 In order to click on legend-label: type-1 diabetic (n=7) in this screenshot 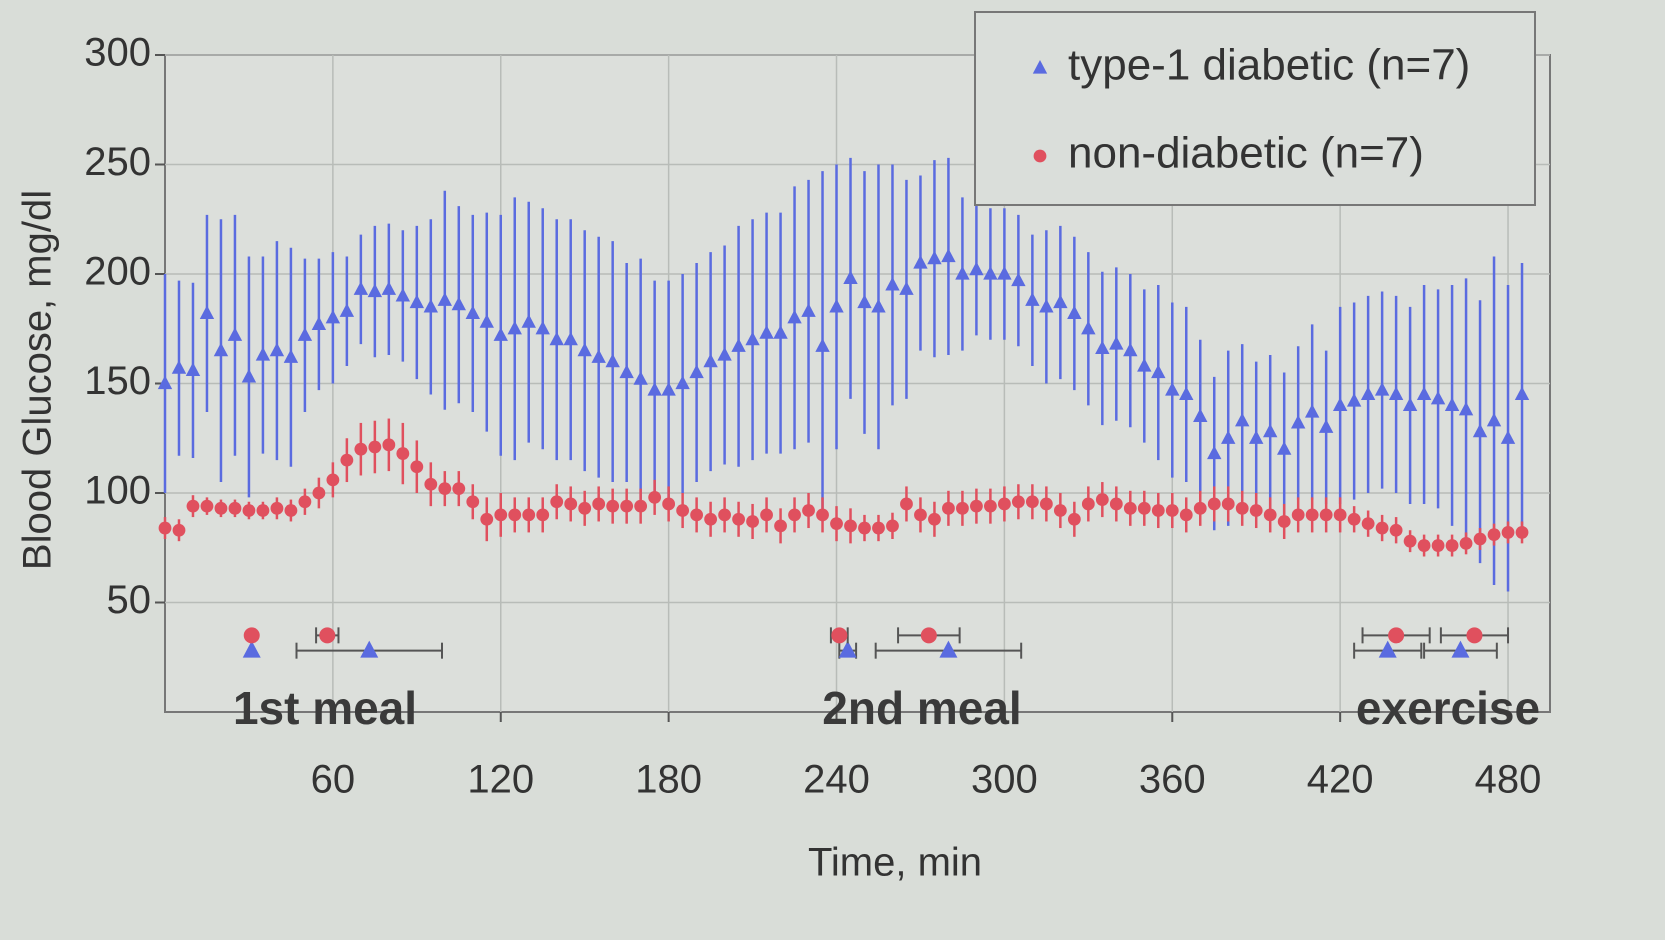, I will do `click(1269, 65)`.